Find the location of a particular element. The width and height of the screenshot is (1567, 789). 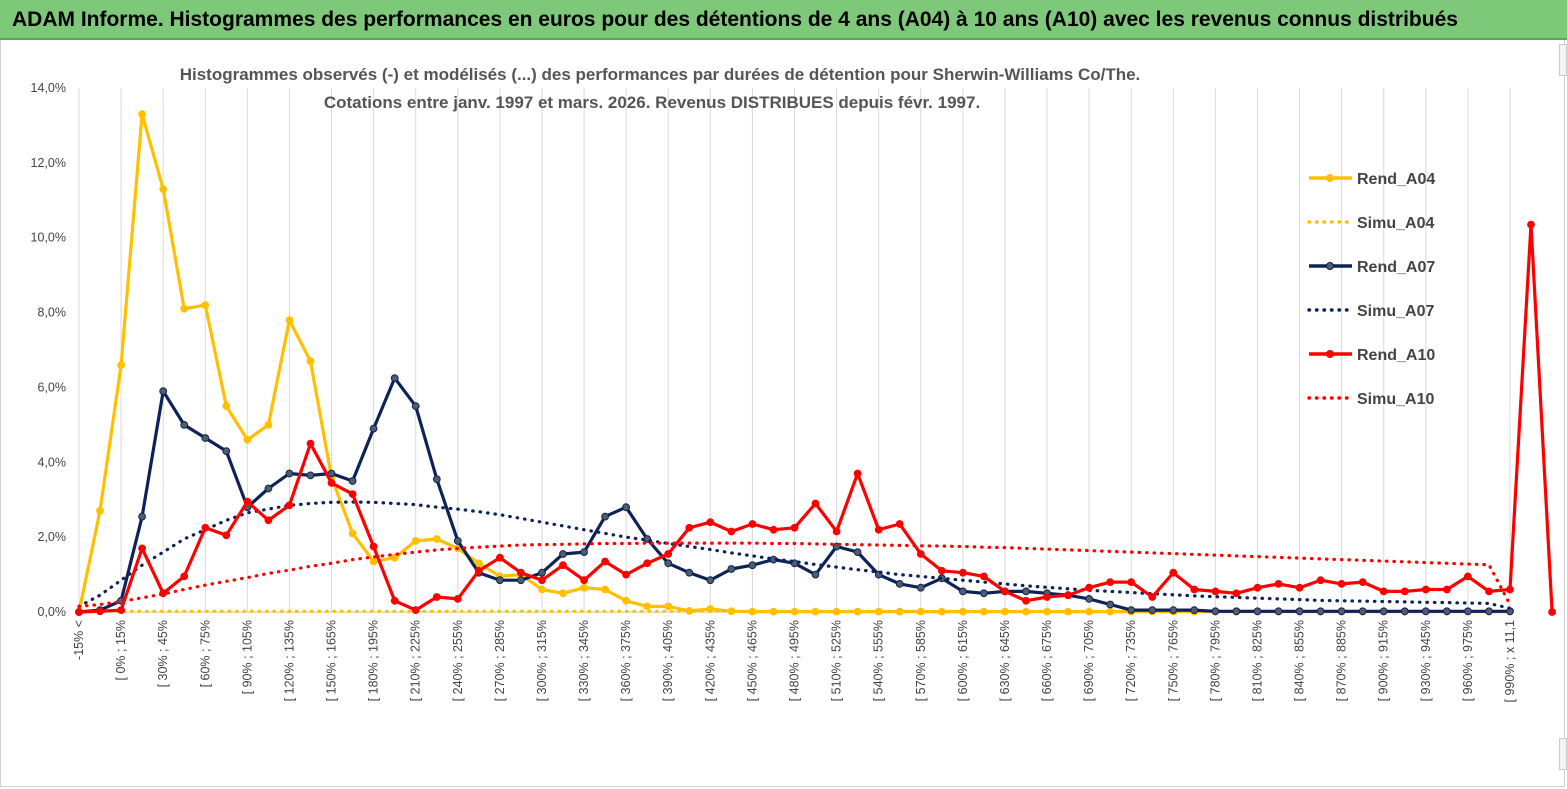

x-tick-label: [ 960% ; 975% is located at coordinates (1468, 660).